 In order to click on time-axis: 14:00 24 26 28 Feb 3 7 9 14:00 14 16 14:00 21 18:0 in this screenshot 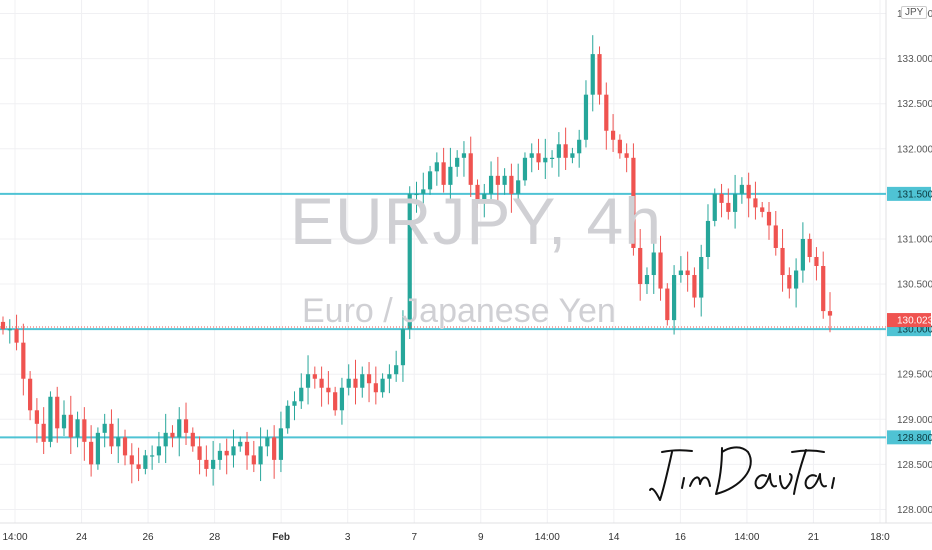, I will do `click(446, 537)`.